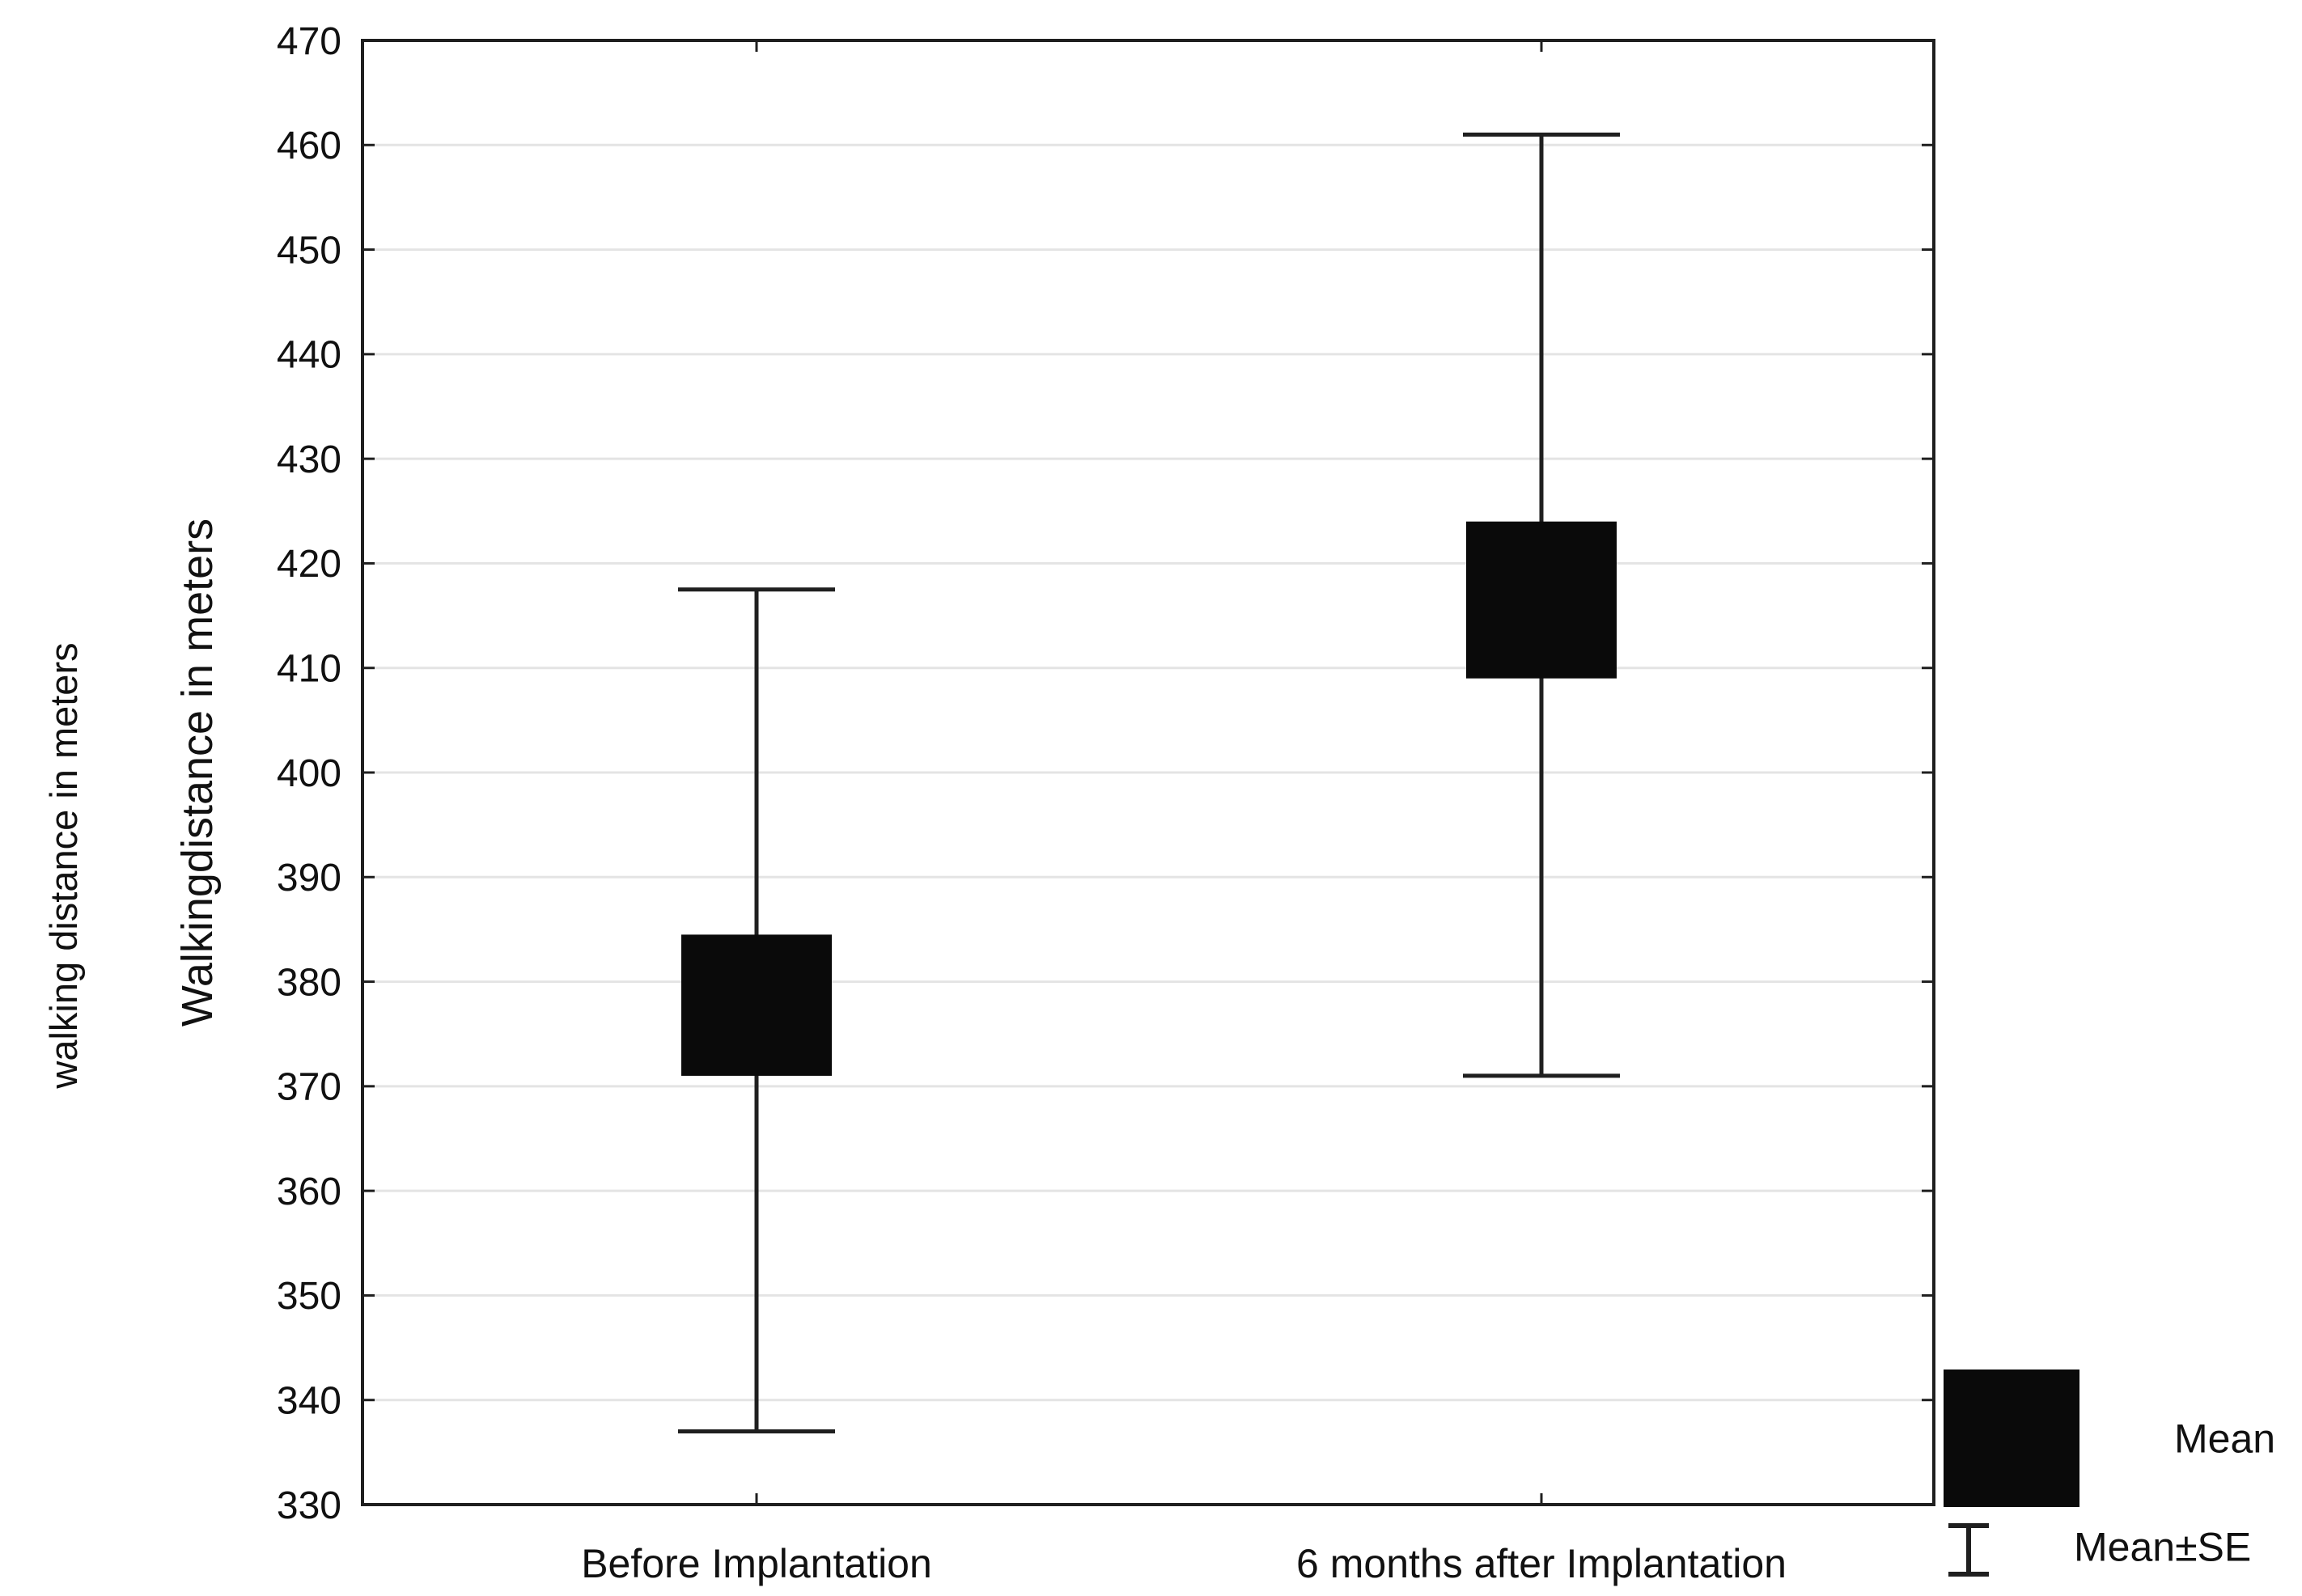 The image size is (2302, 1596). I want to click on y-tick-label: 340, so click(309, 1401).